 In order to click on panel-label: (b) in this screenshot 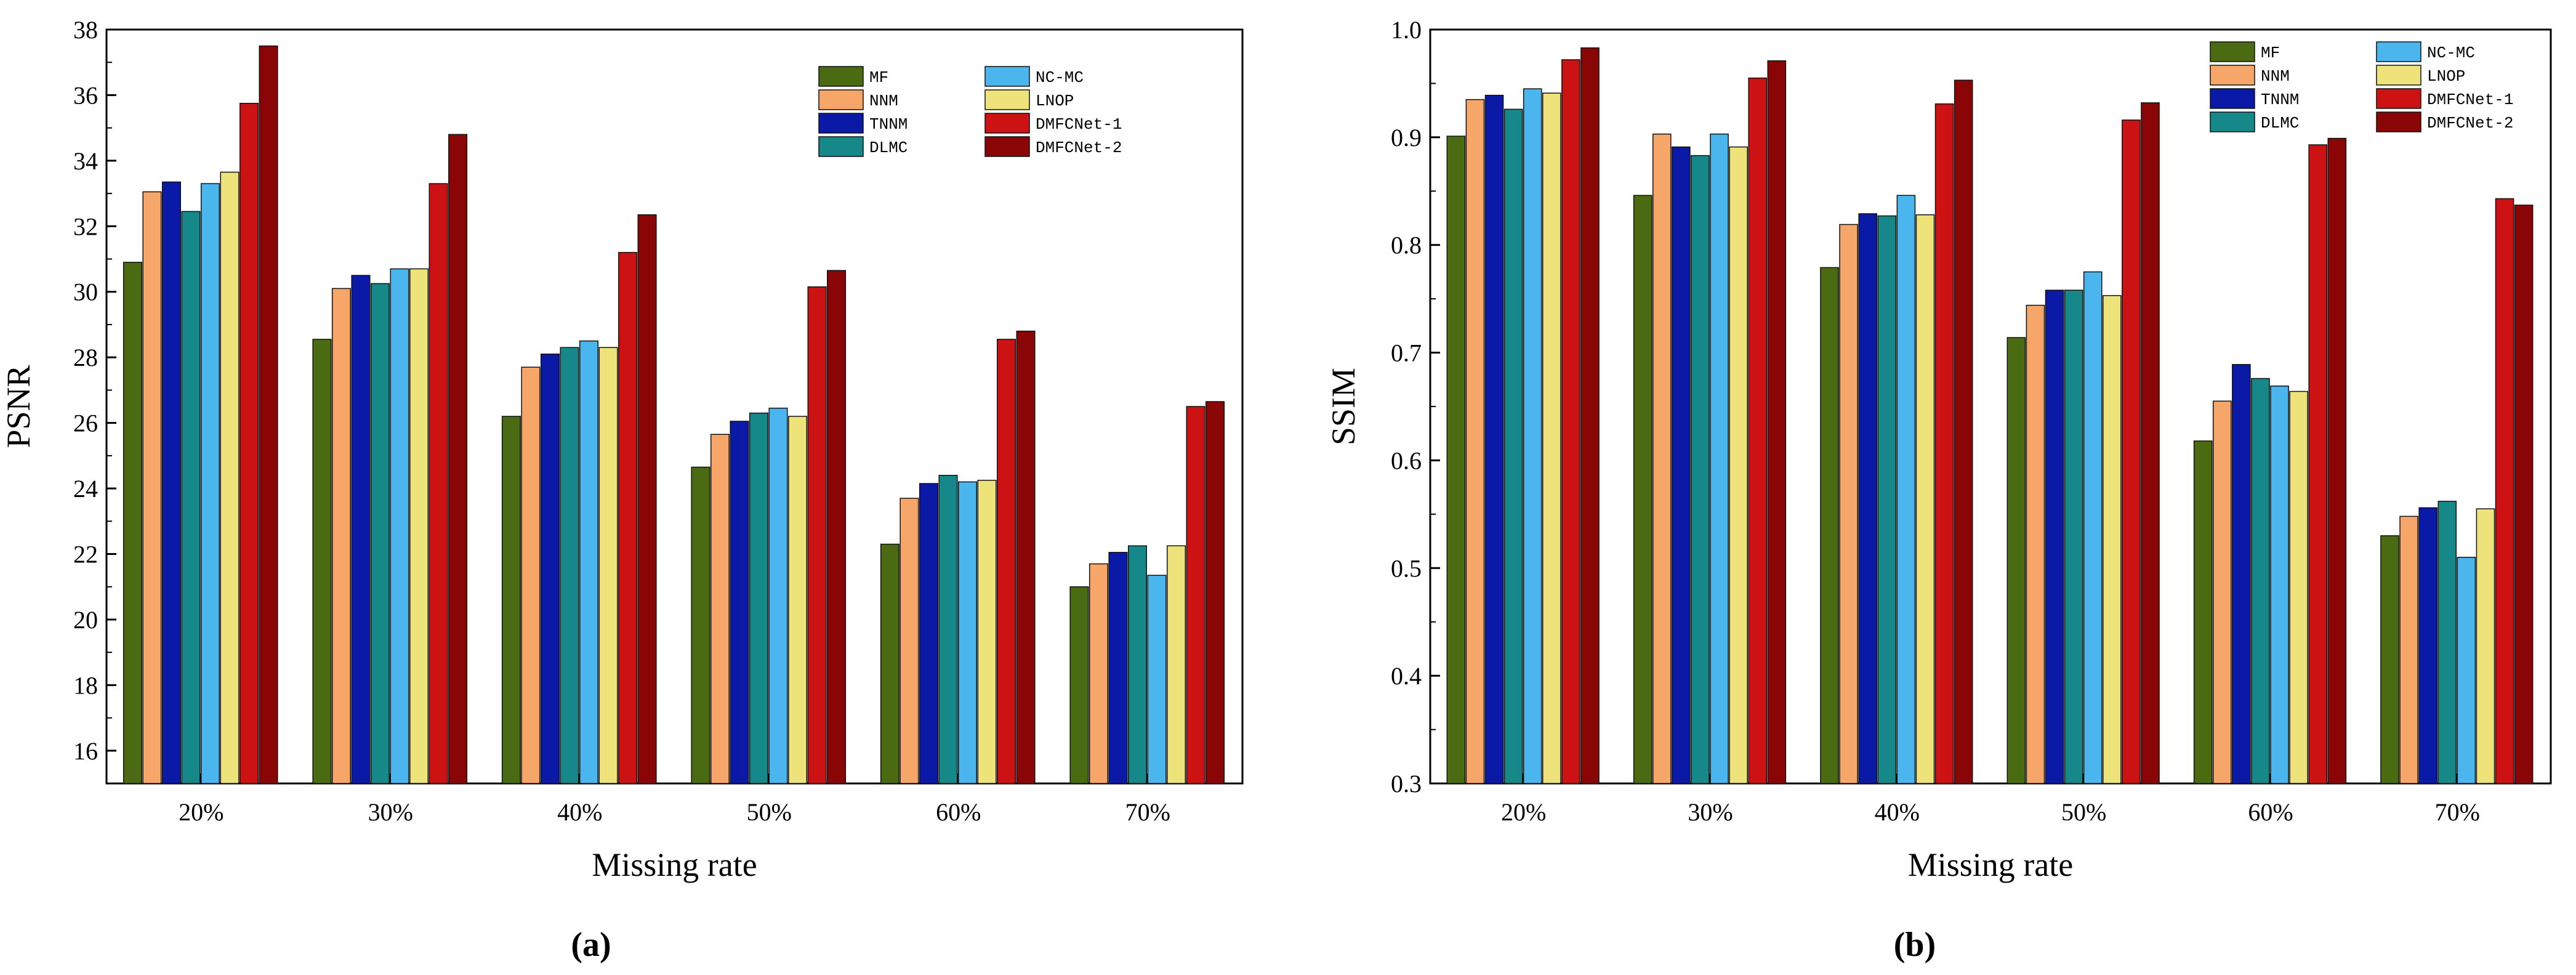, I will do `click(1915, 945)`.